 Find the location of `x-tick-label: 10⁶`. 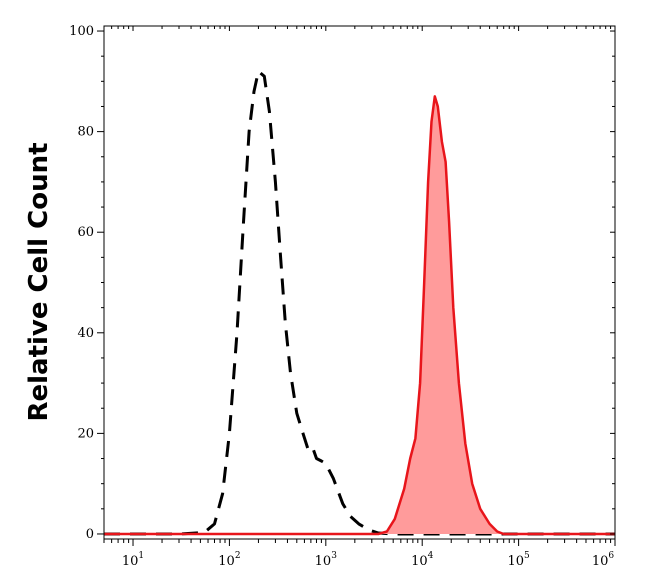

x-tick-label: 10⁶ is located at coordinates (603, 560).